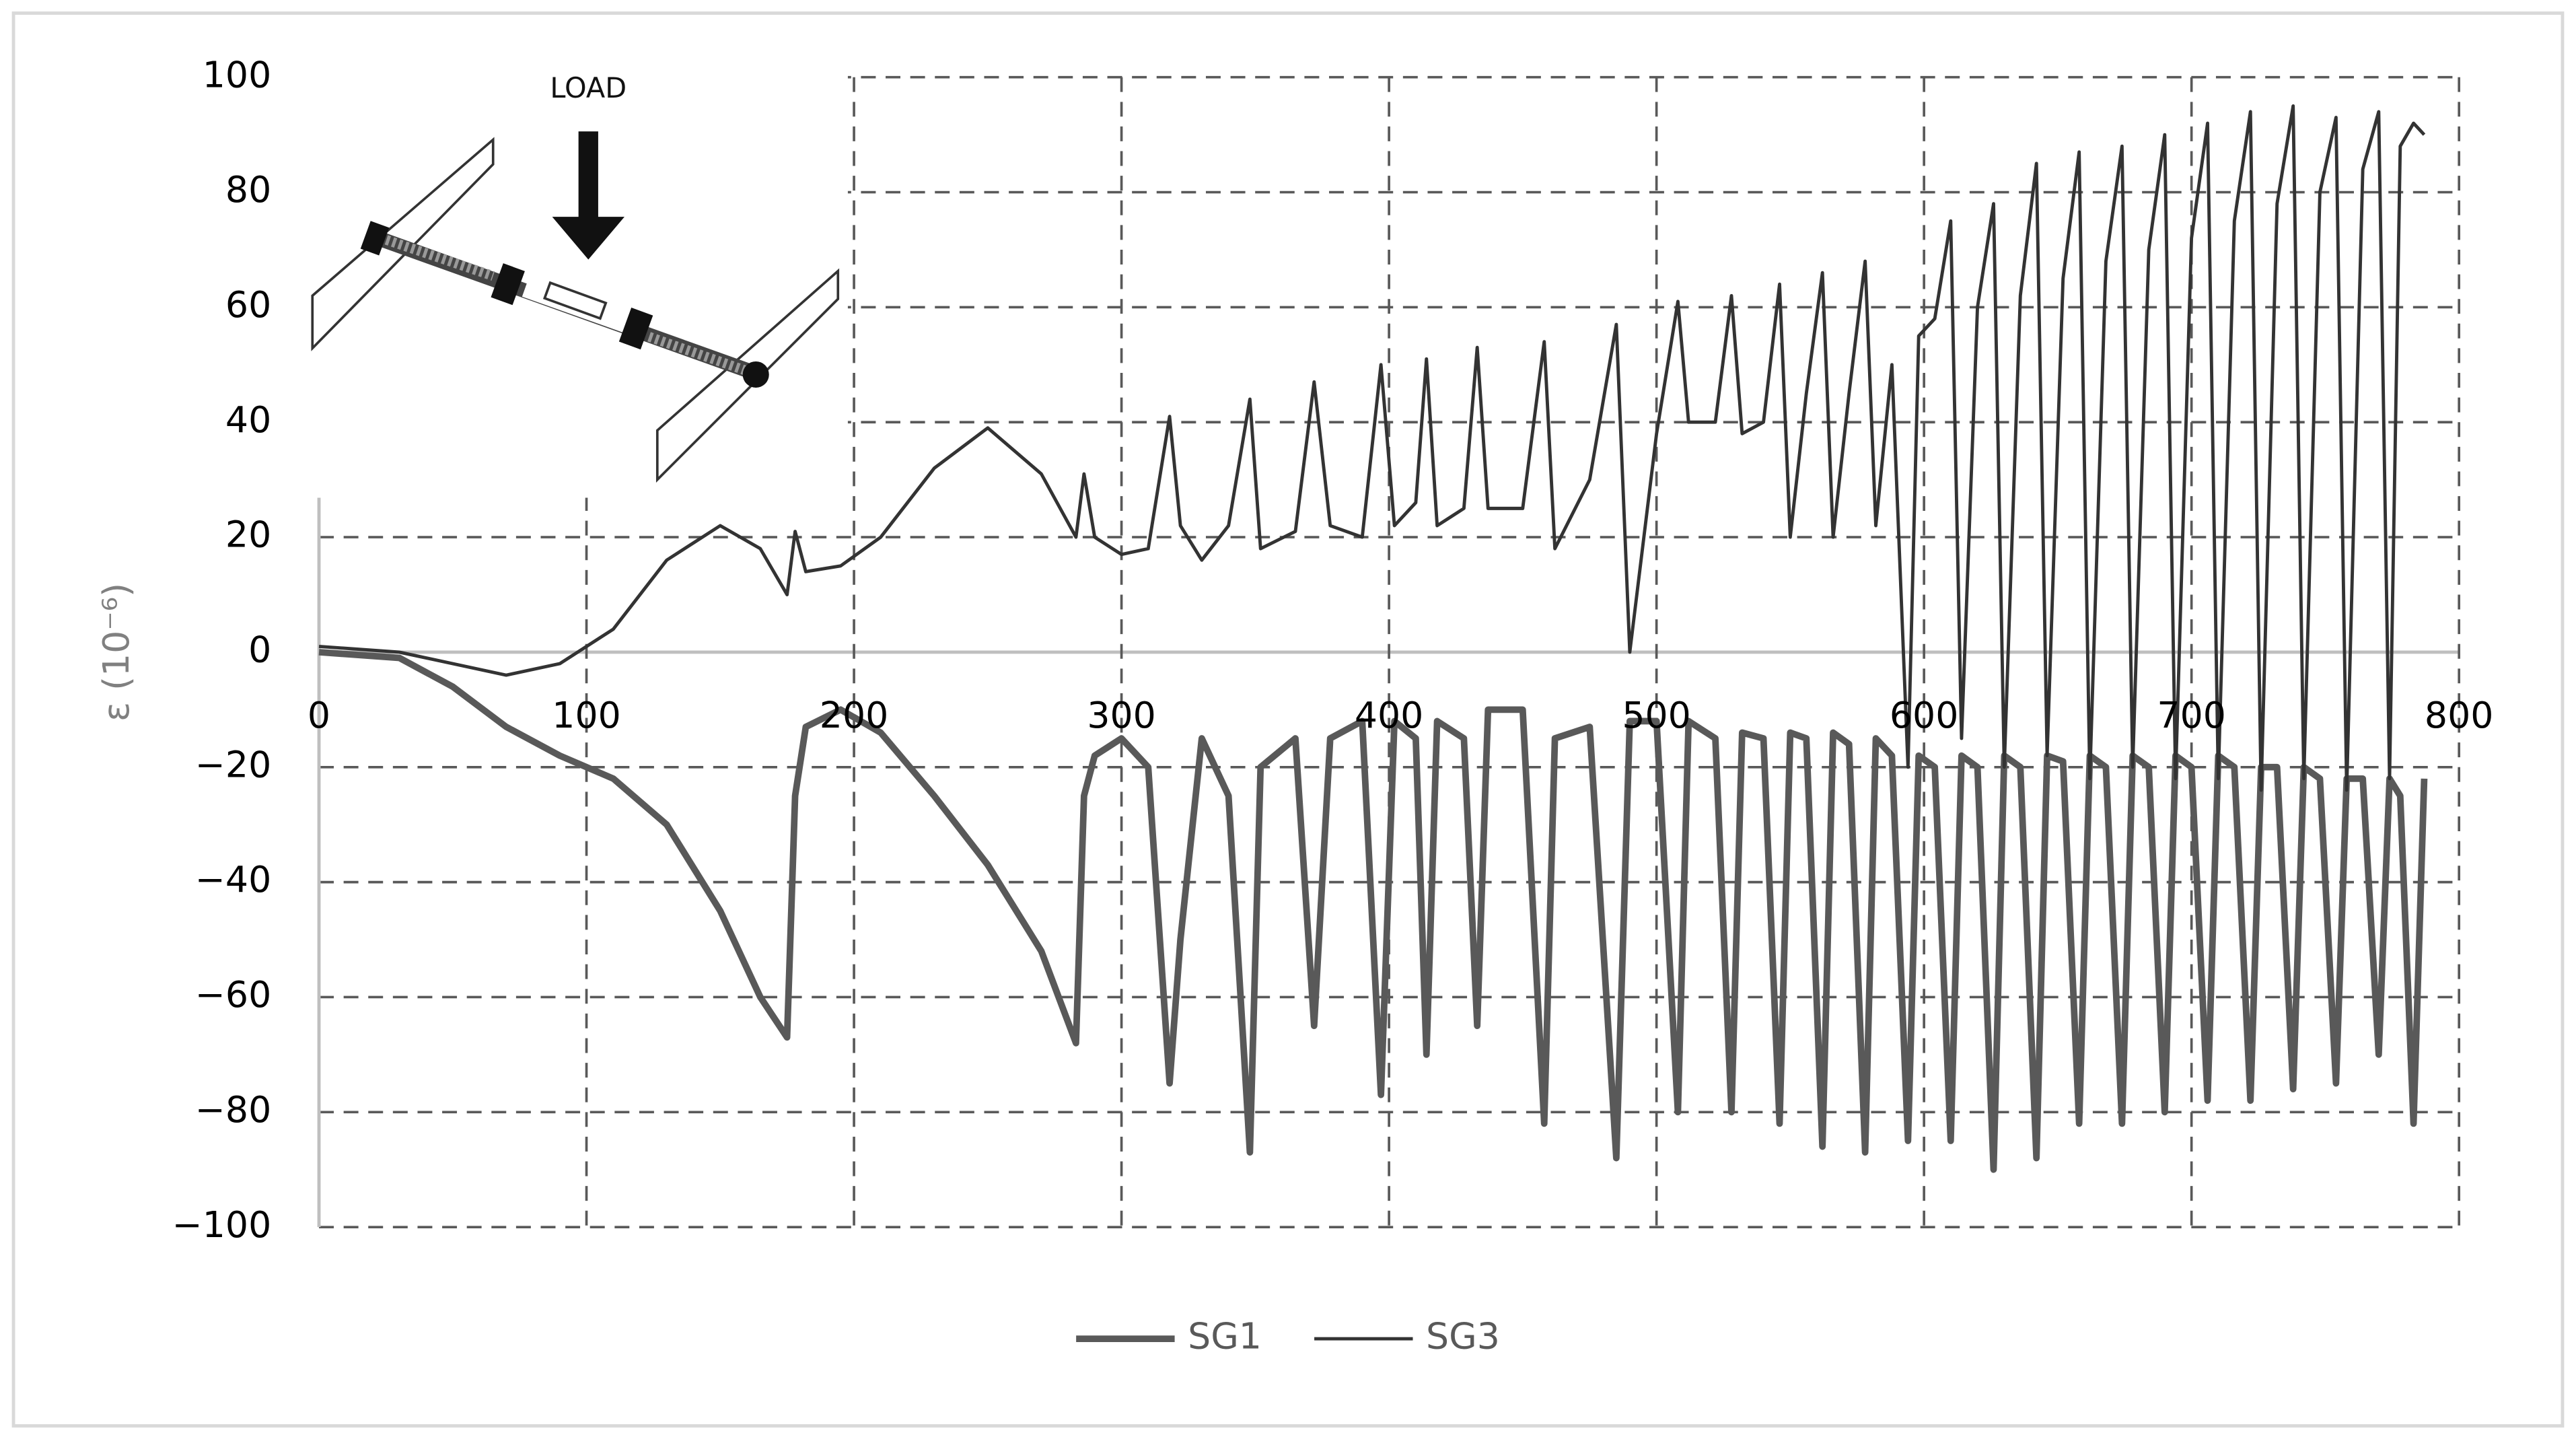 The height and width of the screenshot is (1439, 2576). Describe the element at coordinates (248, 419) in the screenshot. I see `y-tick-label: 40` at that location.